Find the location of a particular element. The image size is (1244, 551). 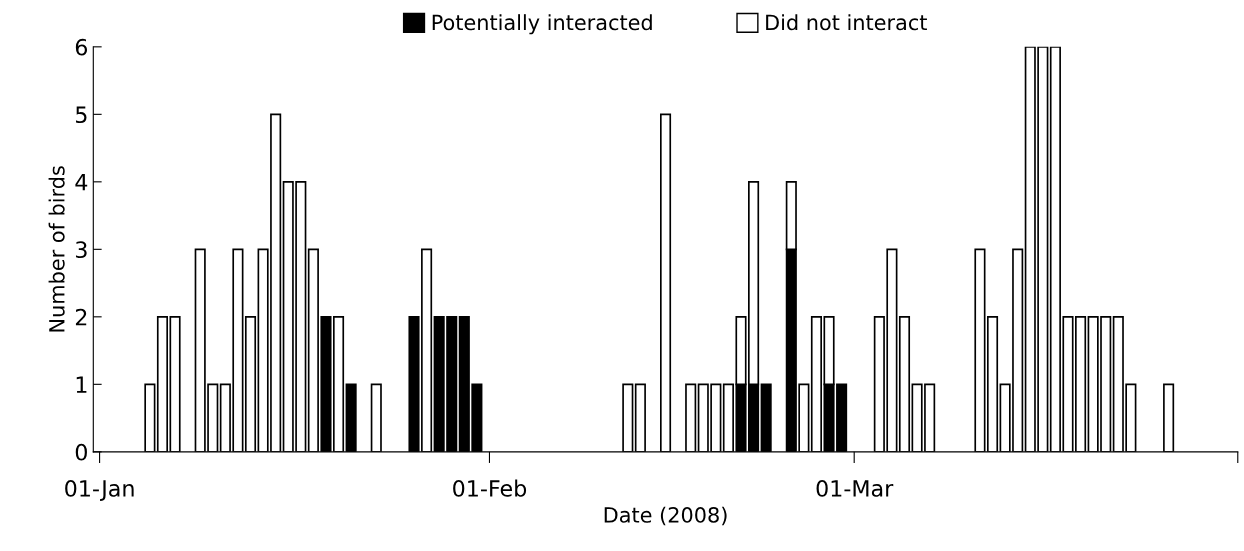

y-tick-label: 2 is located at coordinates (81, 317).